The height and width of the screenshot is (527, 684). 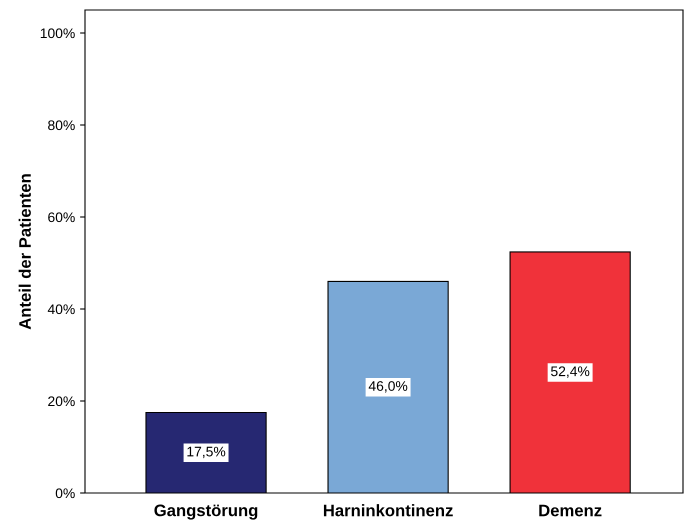 What do you see at coordinates (388, 387) in the screenshot?
I see `data-label: 46,0%` at bounding box center [388, 387].